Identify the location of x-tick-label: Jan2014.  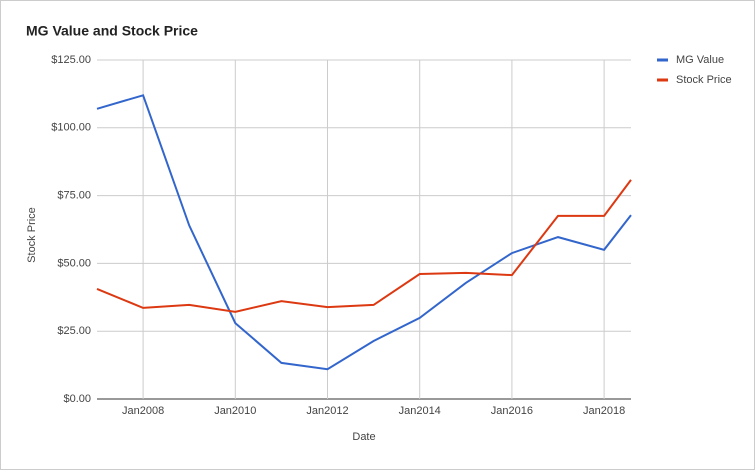
(420, 411).